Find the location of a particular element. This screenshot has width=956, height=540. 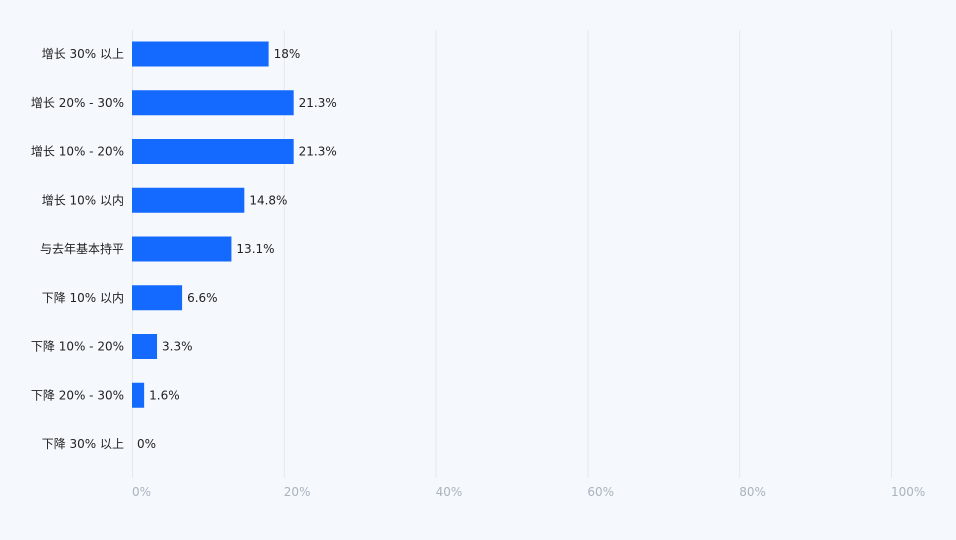

category-label: 与去年基本持平 is located at coordinates (82, 248).